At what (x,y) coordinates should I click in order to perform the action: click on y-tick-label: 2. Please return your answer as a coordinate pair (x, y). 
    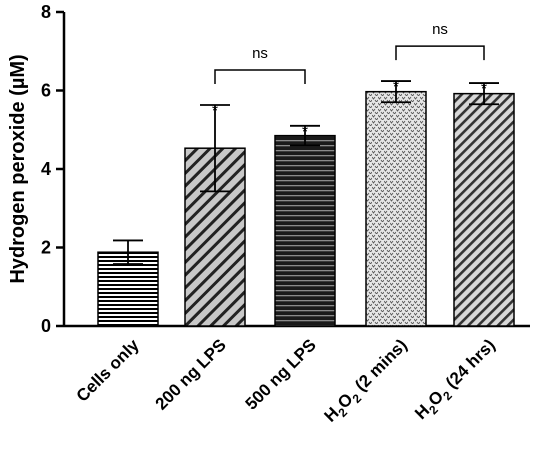
    Looking at the image, I should click on (46, 248).